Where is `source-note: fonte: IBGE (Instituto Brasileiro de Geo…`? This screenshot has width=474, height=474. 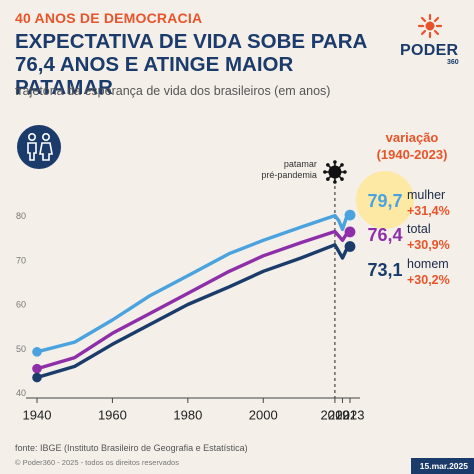 source-note: fonte: IBGE (Instituto Brasileiro de Geo… is located at coordinates (131, 448).